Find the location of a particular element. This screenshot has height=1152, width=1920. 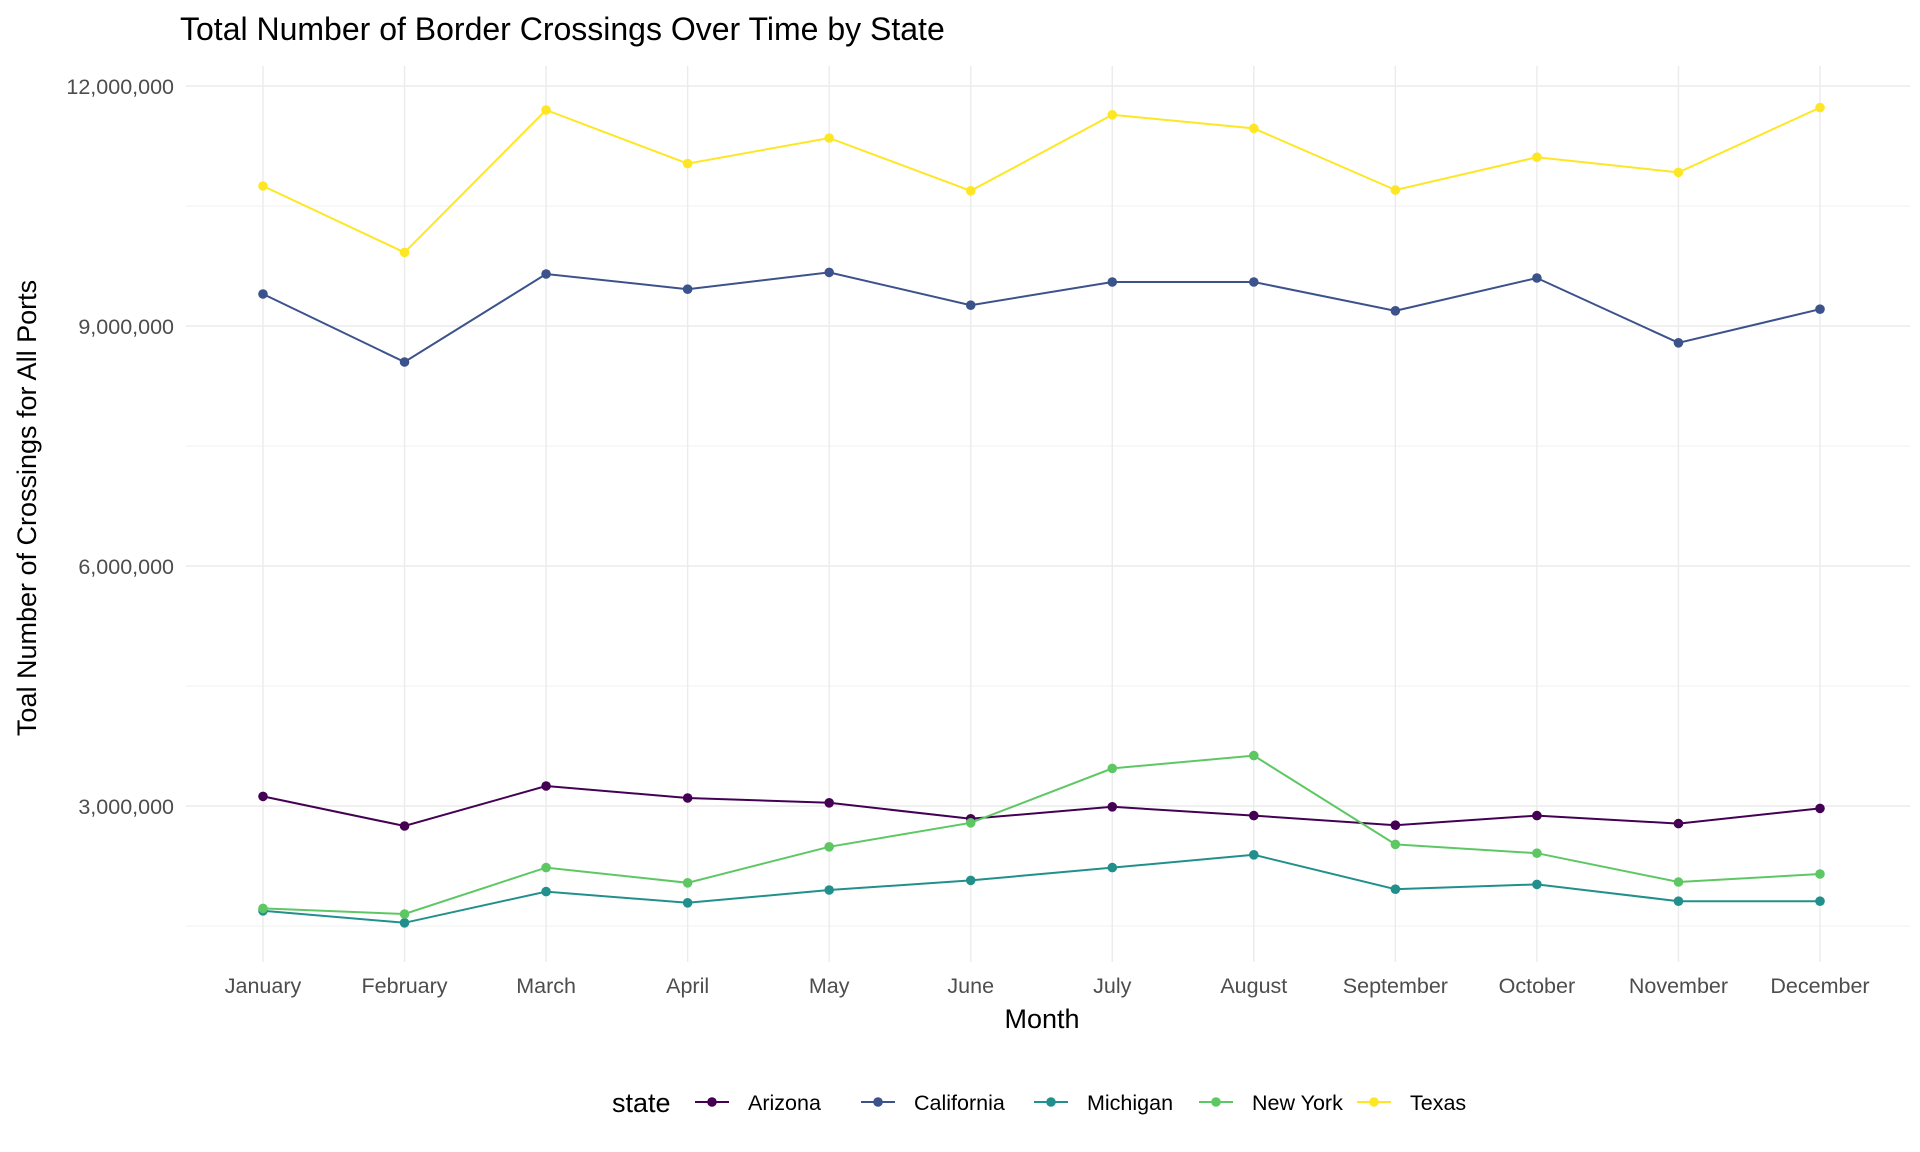

series-line-california is located at coordinates (1041, 317).